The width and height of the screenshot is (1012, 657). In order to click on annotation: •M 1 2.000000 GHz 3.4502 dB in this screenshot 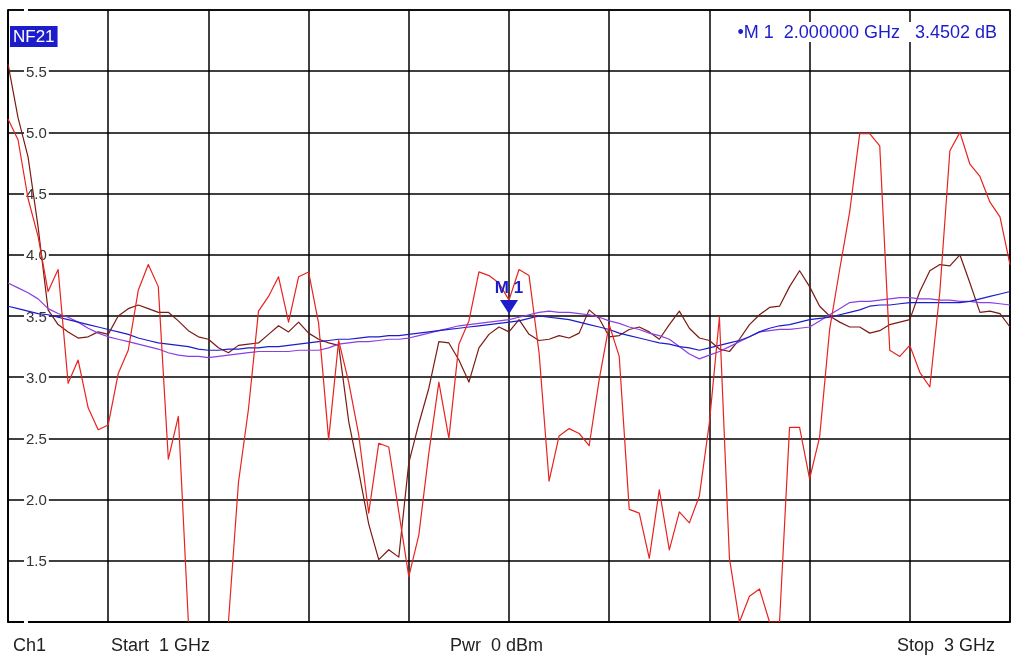, I will do `click(867, 32)`.